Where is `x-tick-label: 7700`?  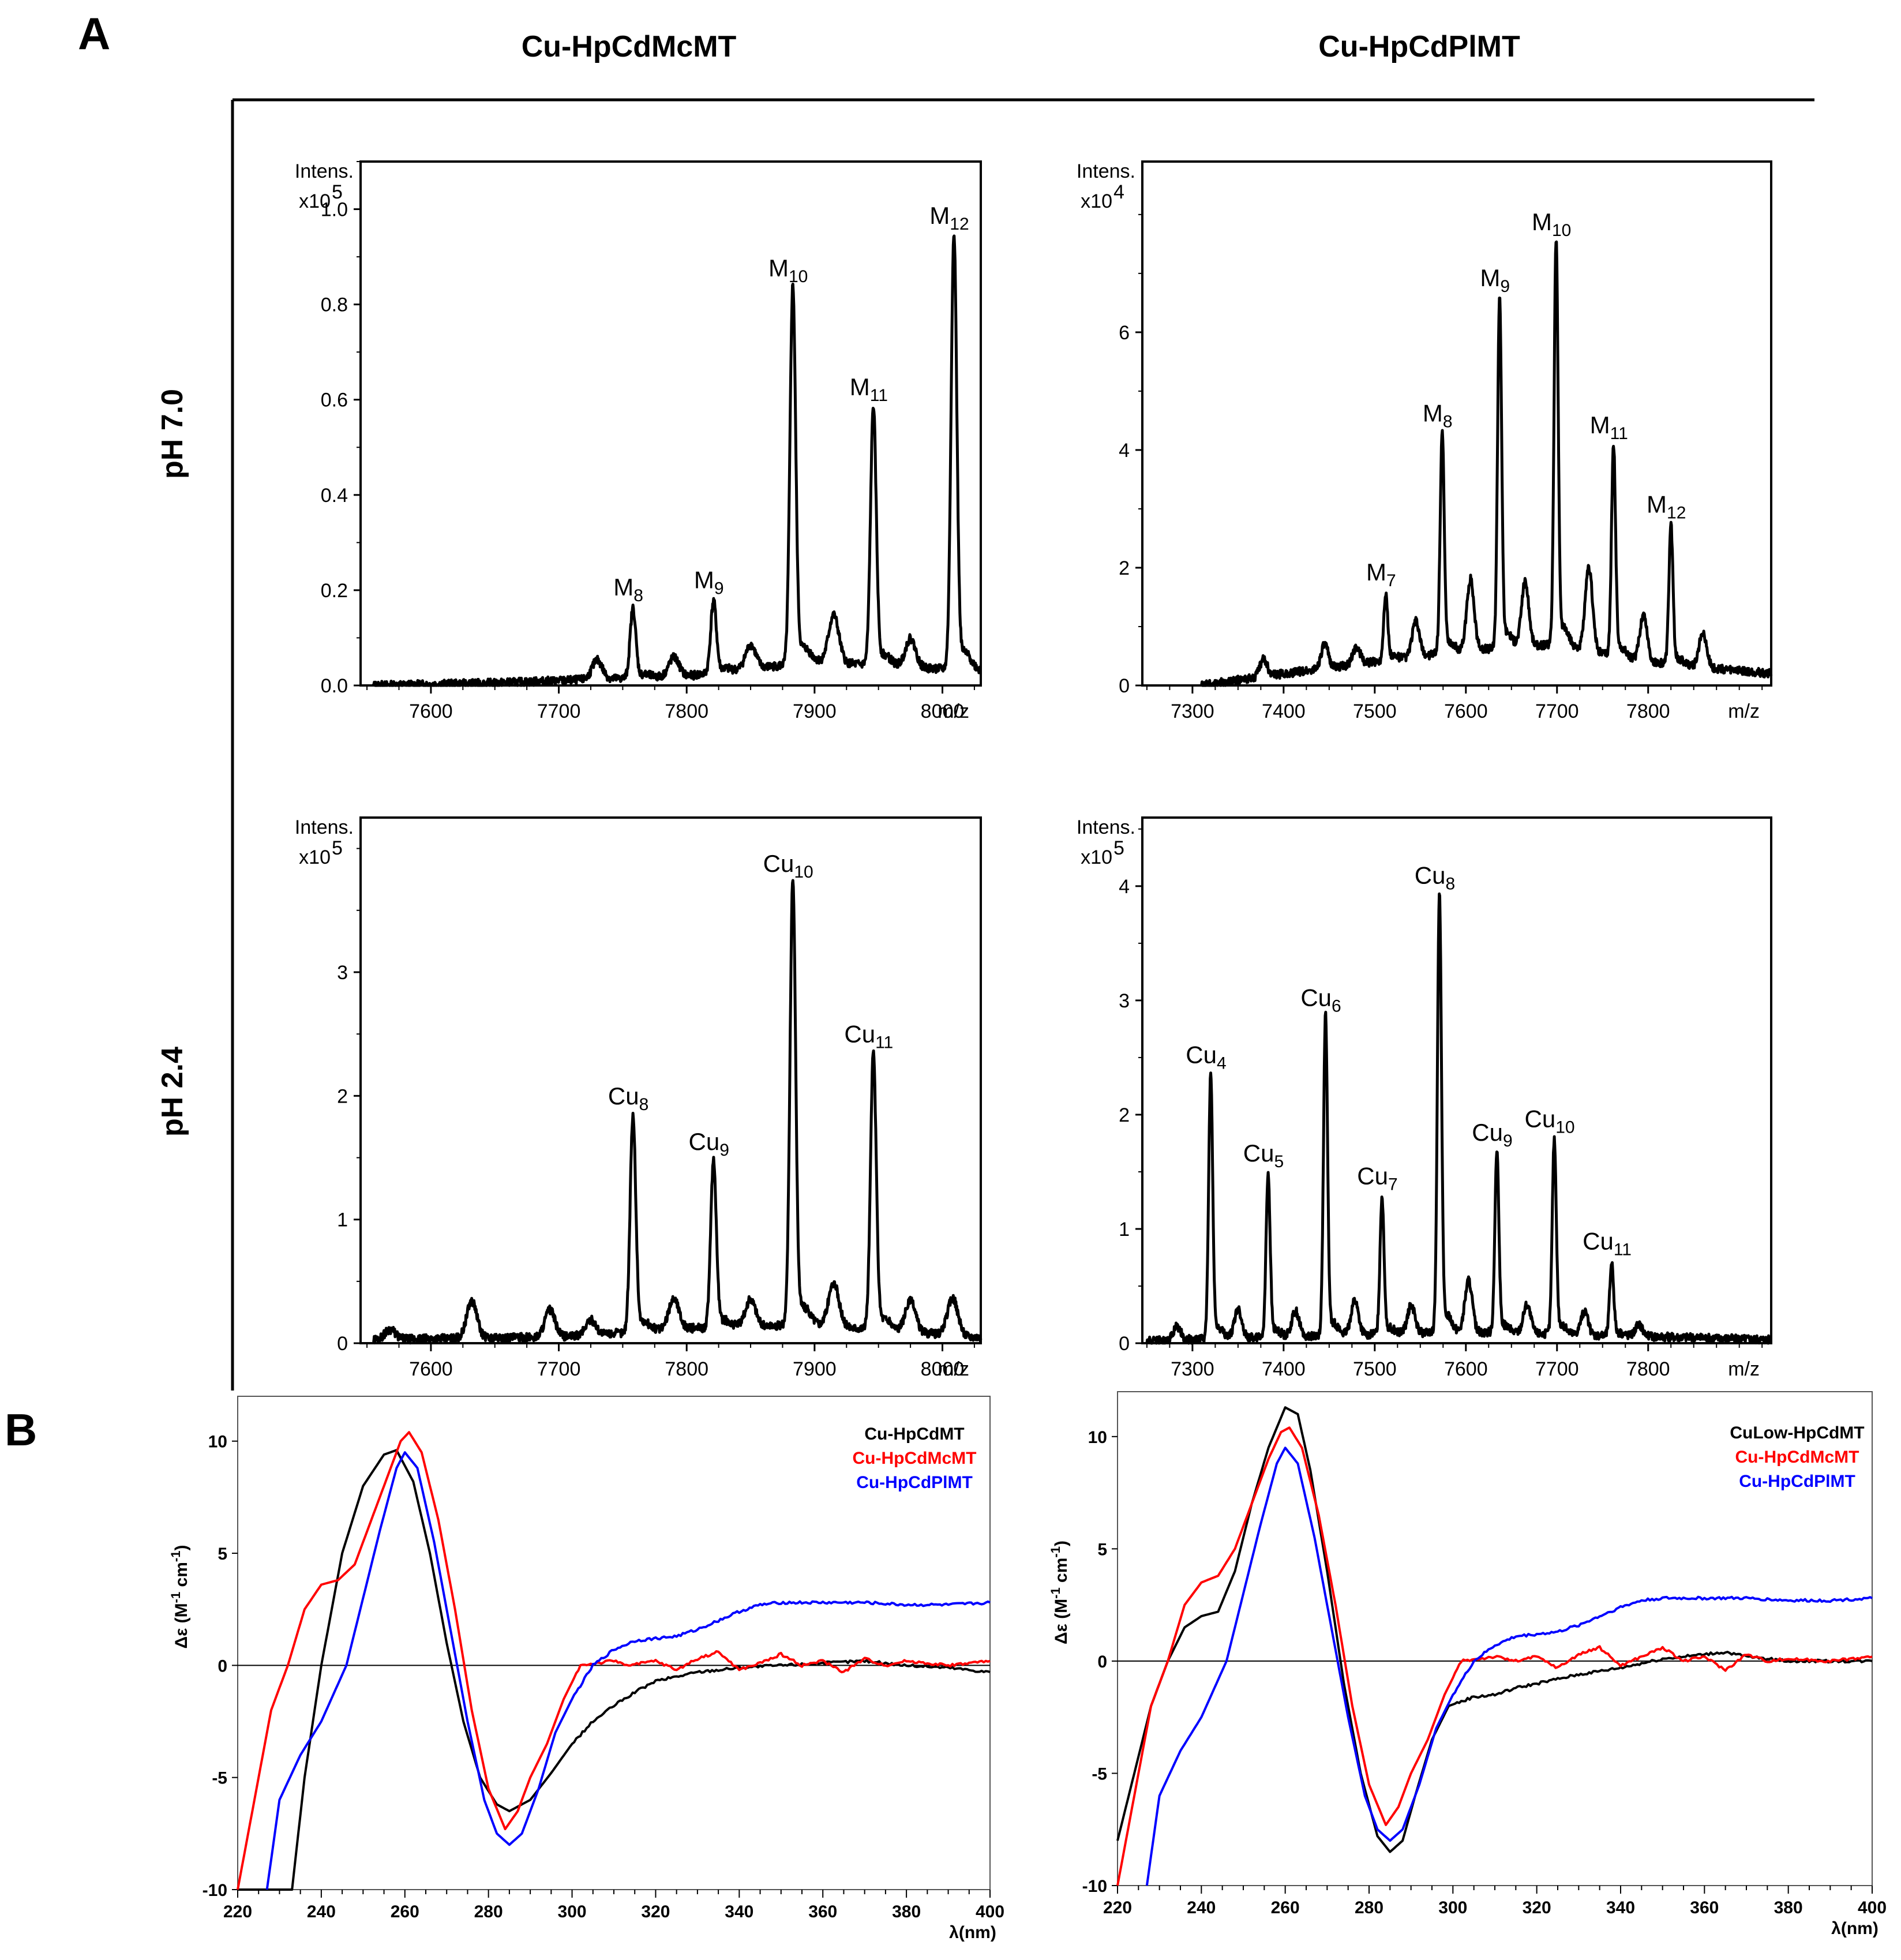 x-tick-label: 7700 is located at coordinates (1557, 711).